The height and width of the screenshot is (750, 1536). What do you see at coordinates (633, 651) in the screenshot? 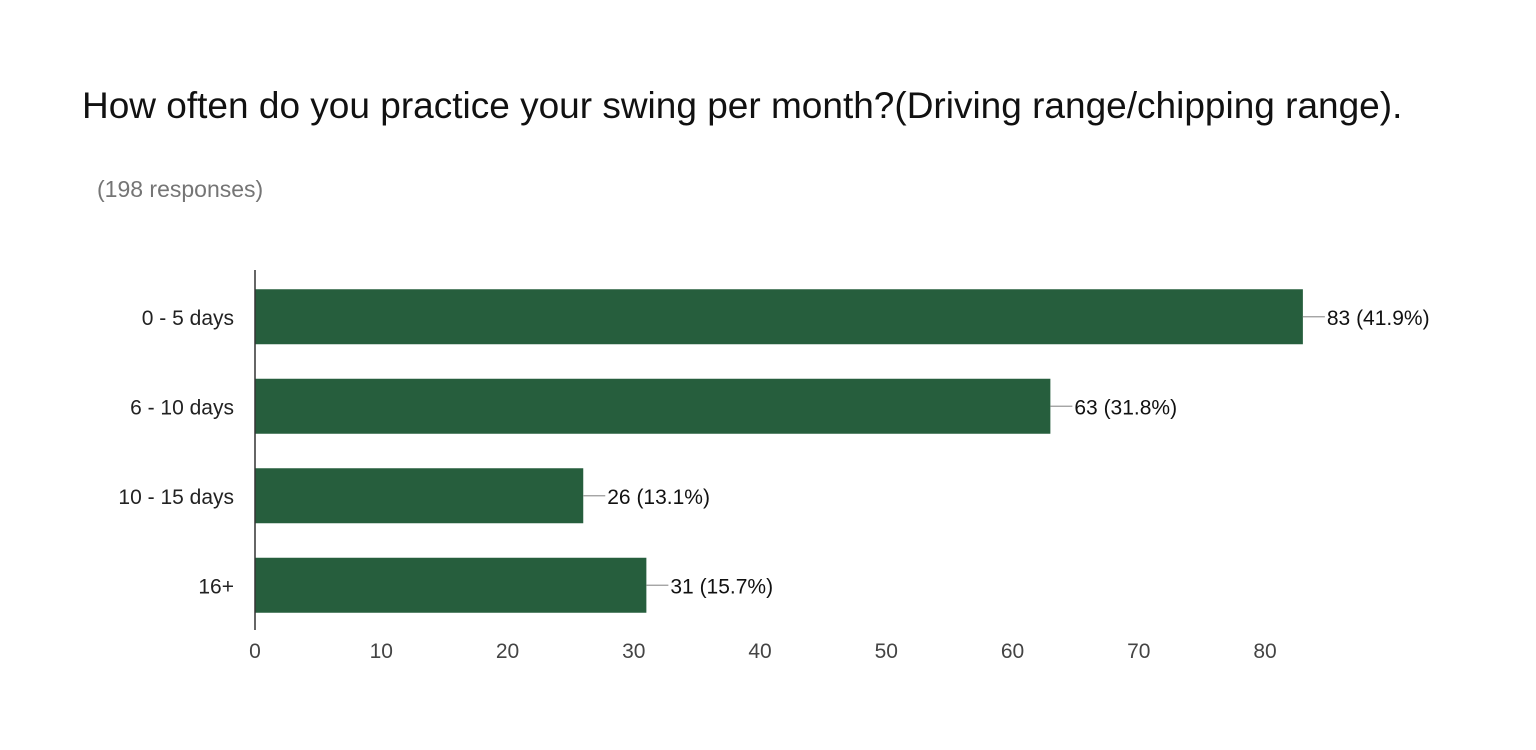
I see `x-tick-label-3: 30` at bounding box center [633, 651].